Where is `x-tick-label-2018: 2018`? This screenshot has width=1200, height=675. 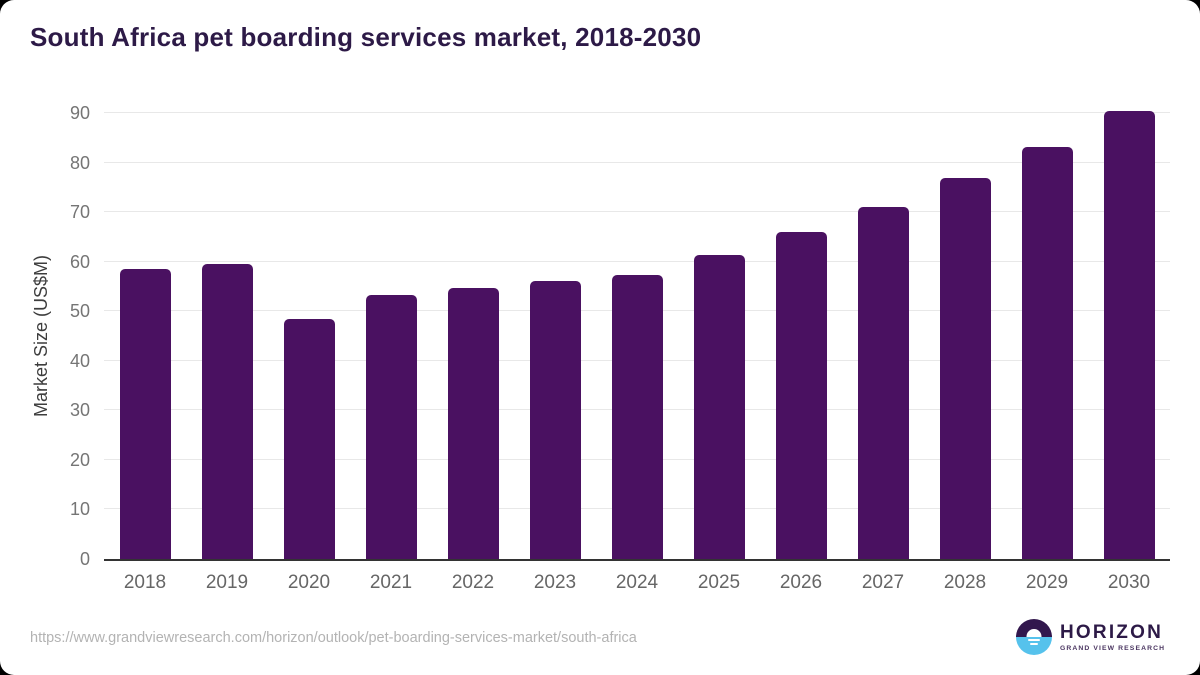 x-tick-label-2018: 2018 is located at coordinates (145, 582).